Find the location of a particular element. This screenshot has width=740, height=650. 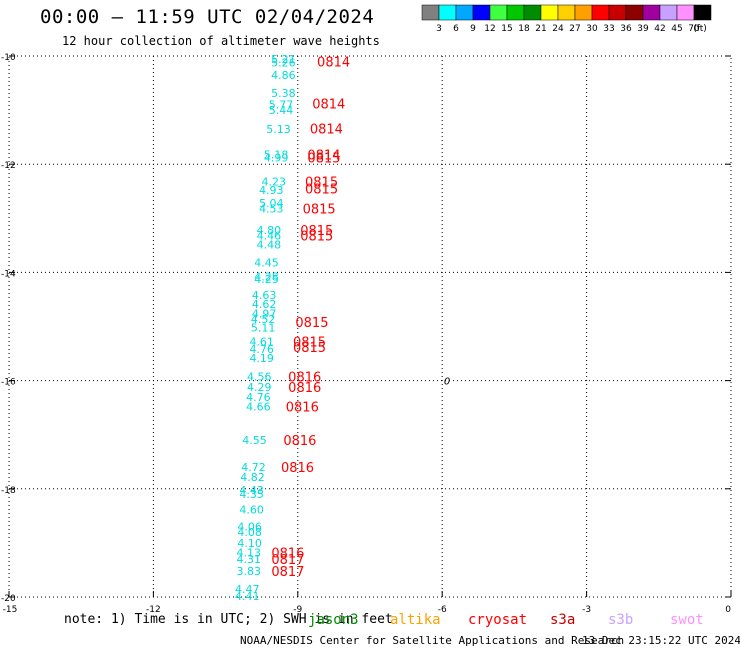

colorbar-tick-label: 30 is located at coordinates (592, 29).